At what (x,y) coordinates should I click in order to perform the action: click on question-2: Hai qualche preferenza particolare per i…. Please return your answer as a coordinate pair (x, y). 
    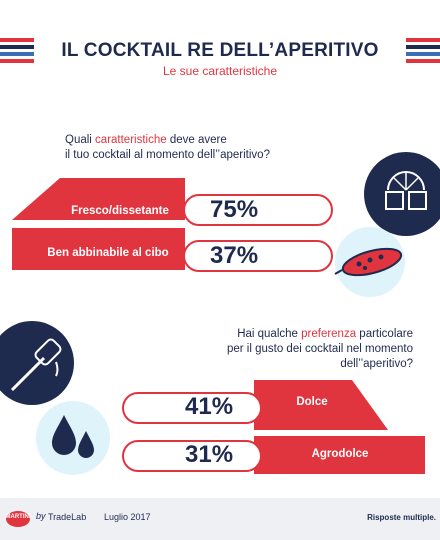
    Looking at the image, I should click on (291, 349).